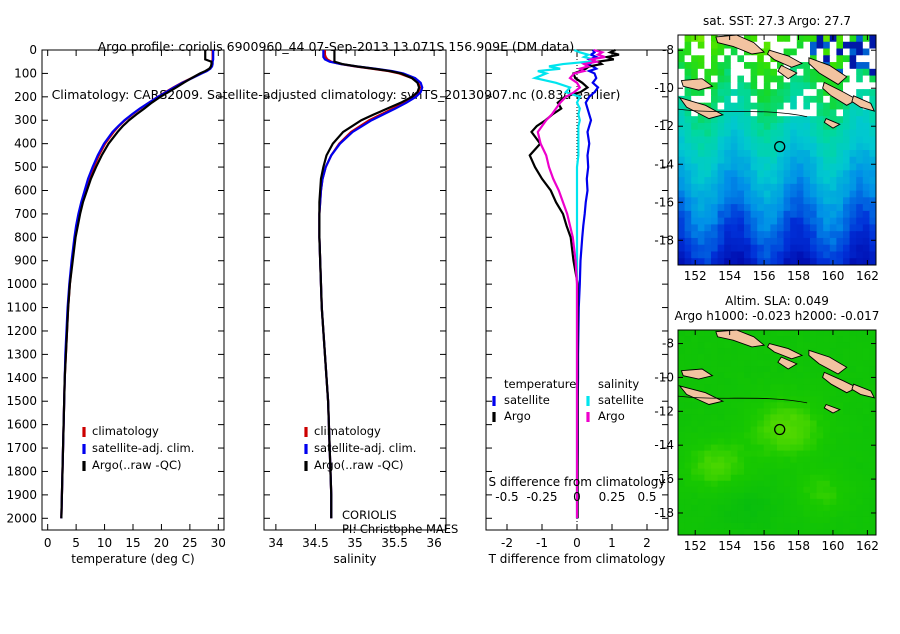  Describe the element at coordinates (577, 482) in the screenshot. I see `top-axis-label: S difference from climatology` at that location.